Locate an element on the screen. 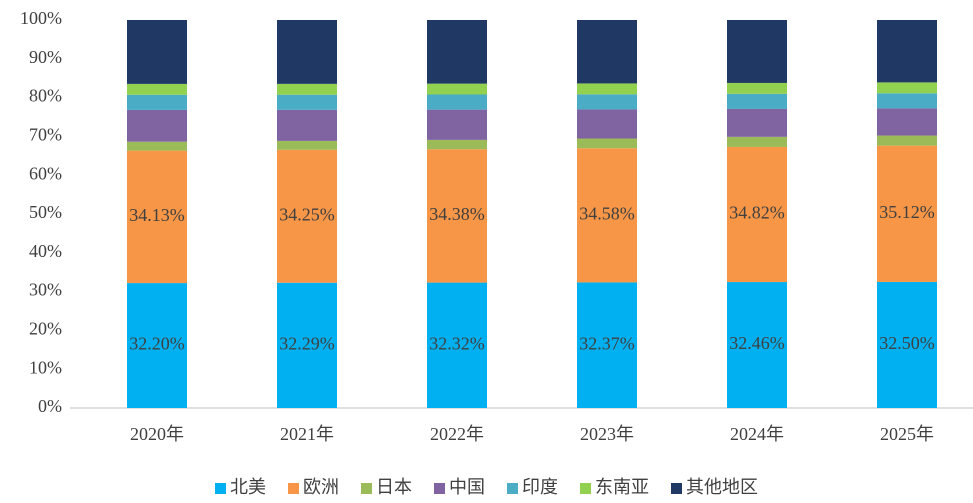  y-tick-label: 90% is located at coordinates (45, 57).